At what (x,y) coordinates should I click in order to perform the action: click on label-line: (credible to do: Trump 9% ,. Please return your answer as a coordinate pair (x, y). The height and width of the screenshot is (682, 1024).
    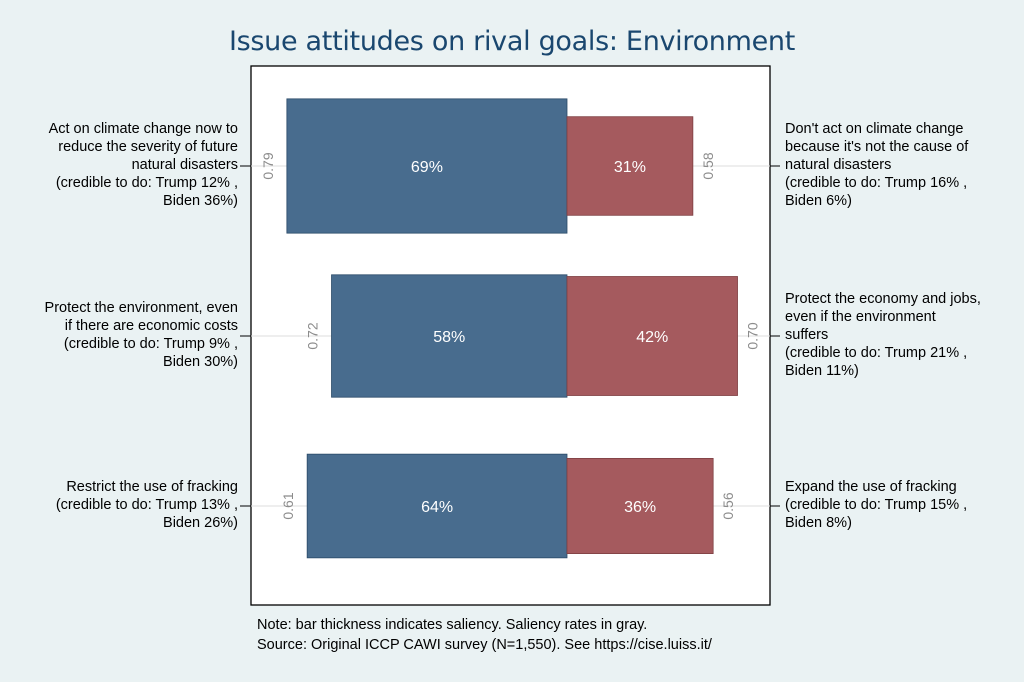
    Looking at the image, I should click on (150, 344).